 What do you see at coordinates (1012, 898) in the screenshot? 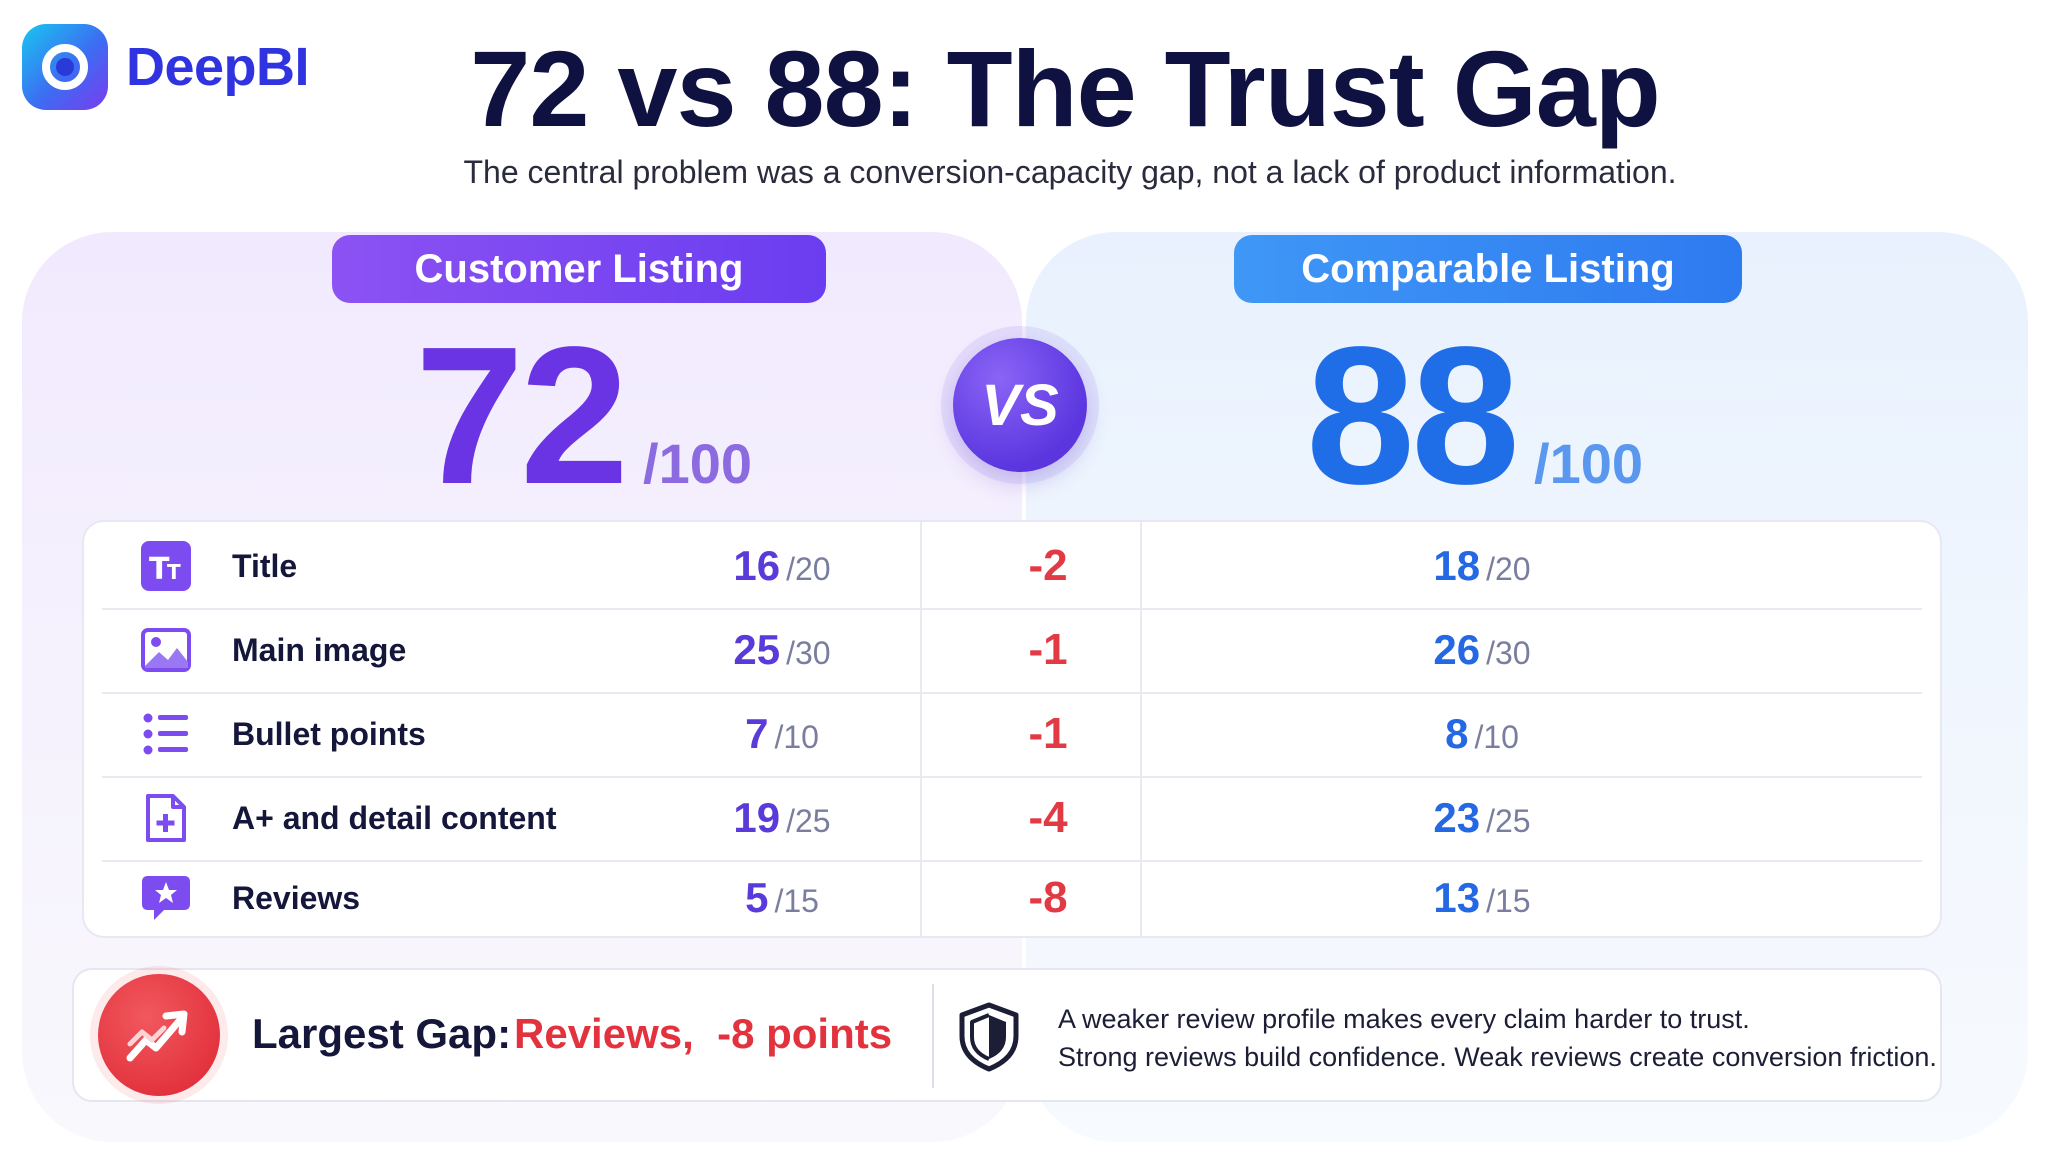
I see `table-row: Reviews 5/15 -8 13/15` at bounding box center [1012, 898].